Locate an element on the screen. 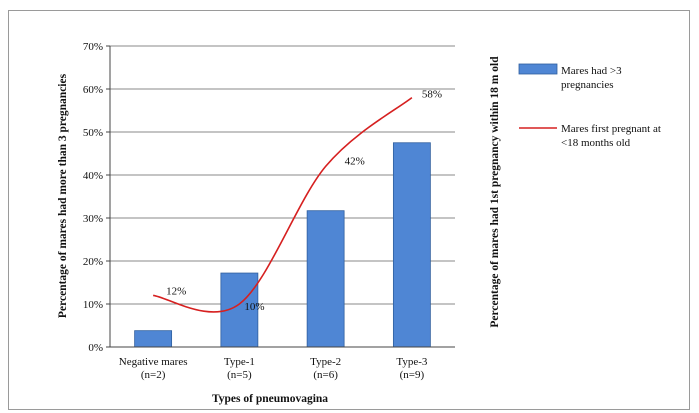  y-tick-label: 40% is located at coordinates (93, 176).